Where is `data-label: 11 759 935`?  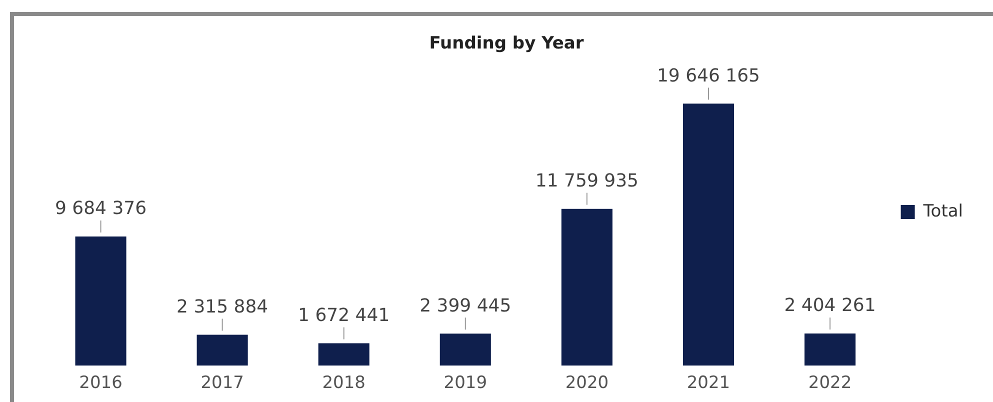 data-label: 11 759 935 is located at coordinates (586, 181).